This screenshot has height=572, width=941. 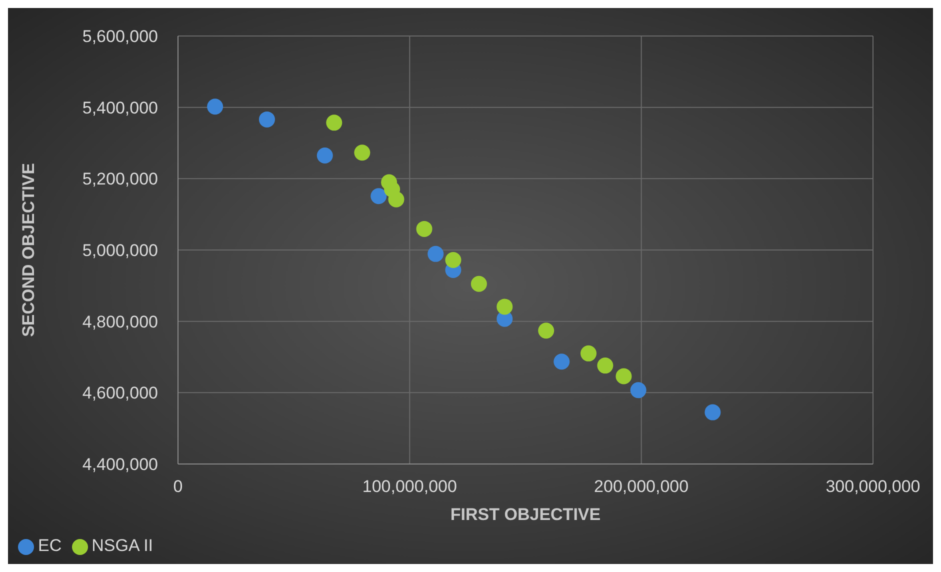 What do you see at coordinates (178, 486) in the screenshot?
I see `x-tick-label: 0` at bounding box center [178, 486].